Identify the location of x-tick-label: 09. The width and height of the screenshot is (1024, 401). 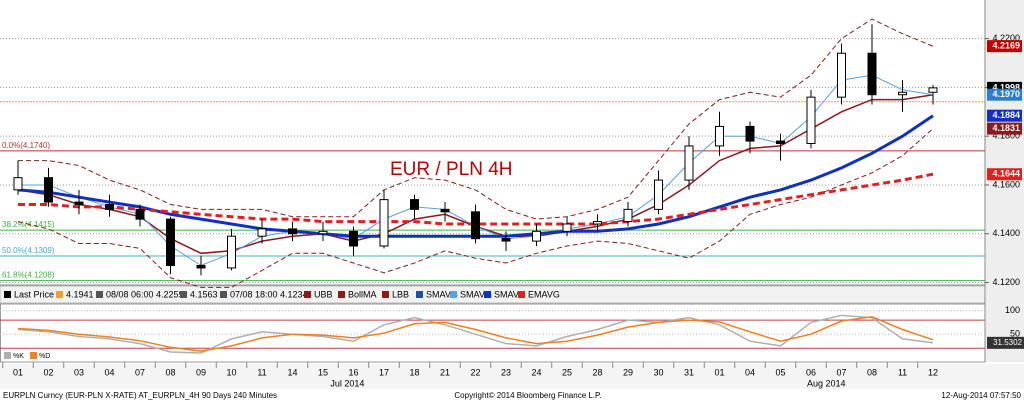
(201, 372).